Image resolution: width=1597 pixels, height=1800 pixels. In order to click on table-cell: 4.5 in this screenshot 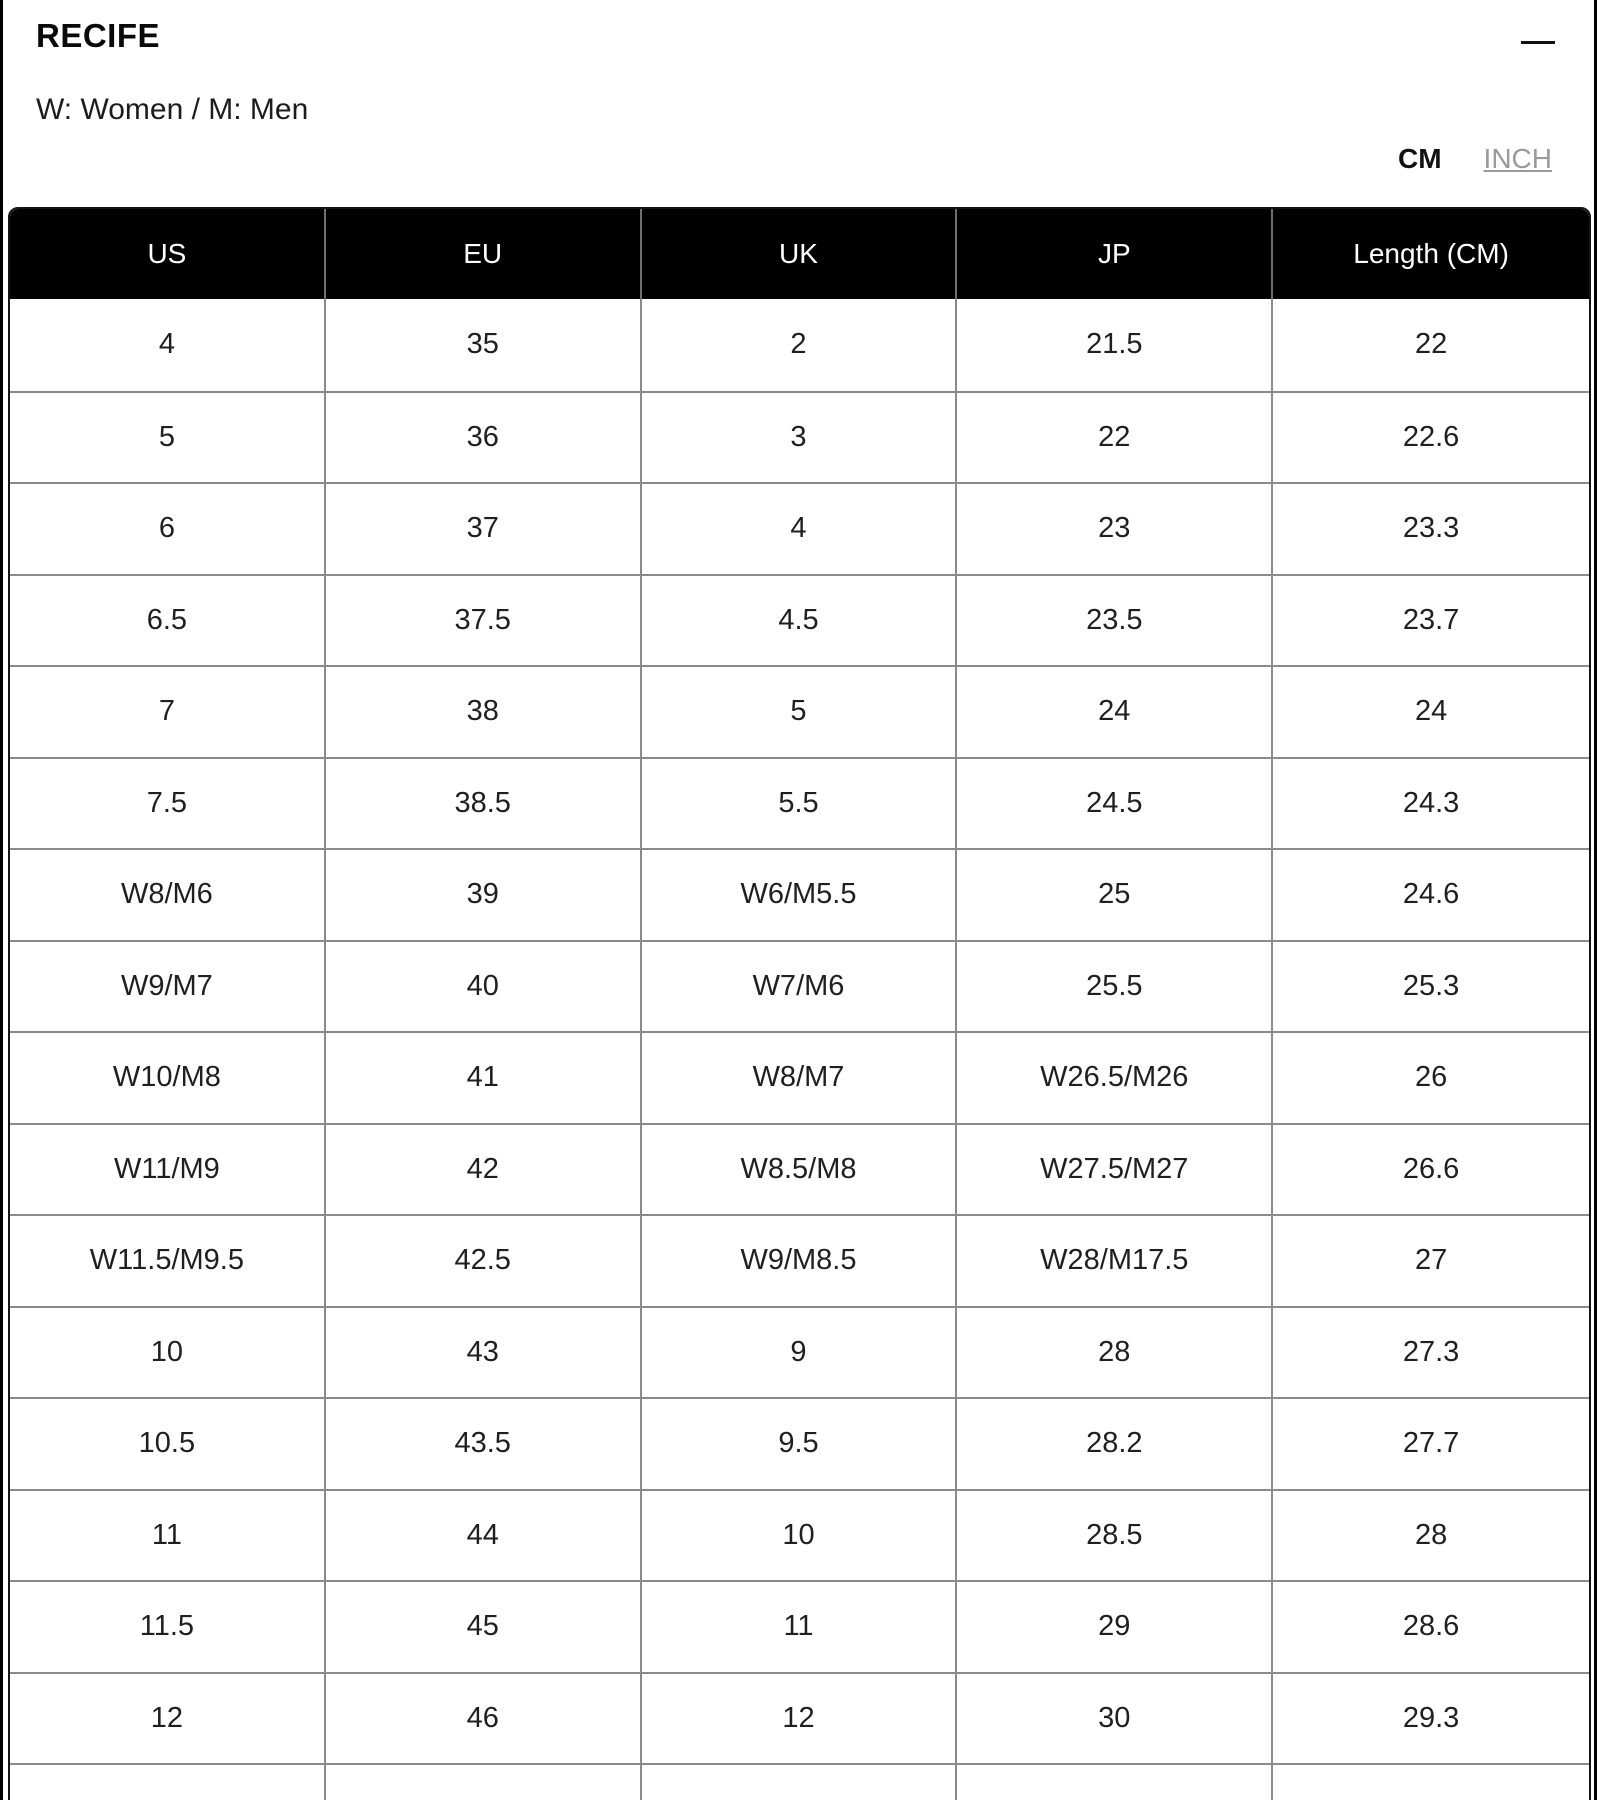, I will do `click(799, 619)`.